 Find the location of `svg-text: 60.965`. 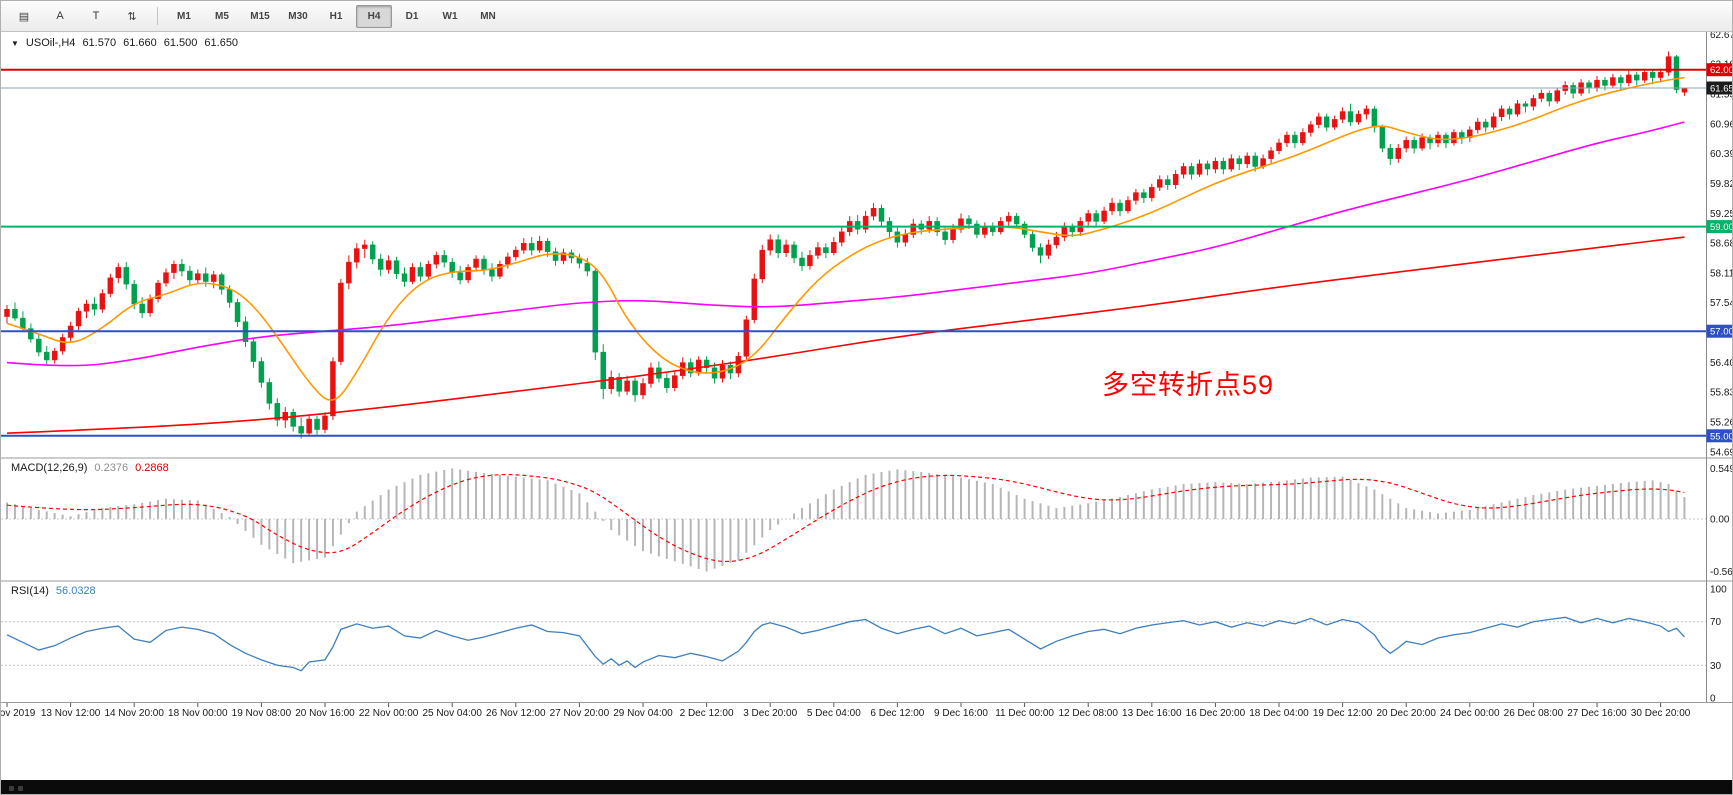

svg-text: 60.965 is located at coordinates (1721, 124).